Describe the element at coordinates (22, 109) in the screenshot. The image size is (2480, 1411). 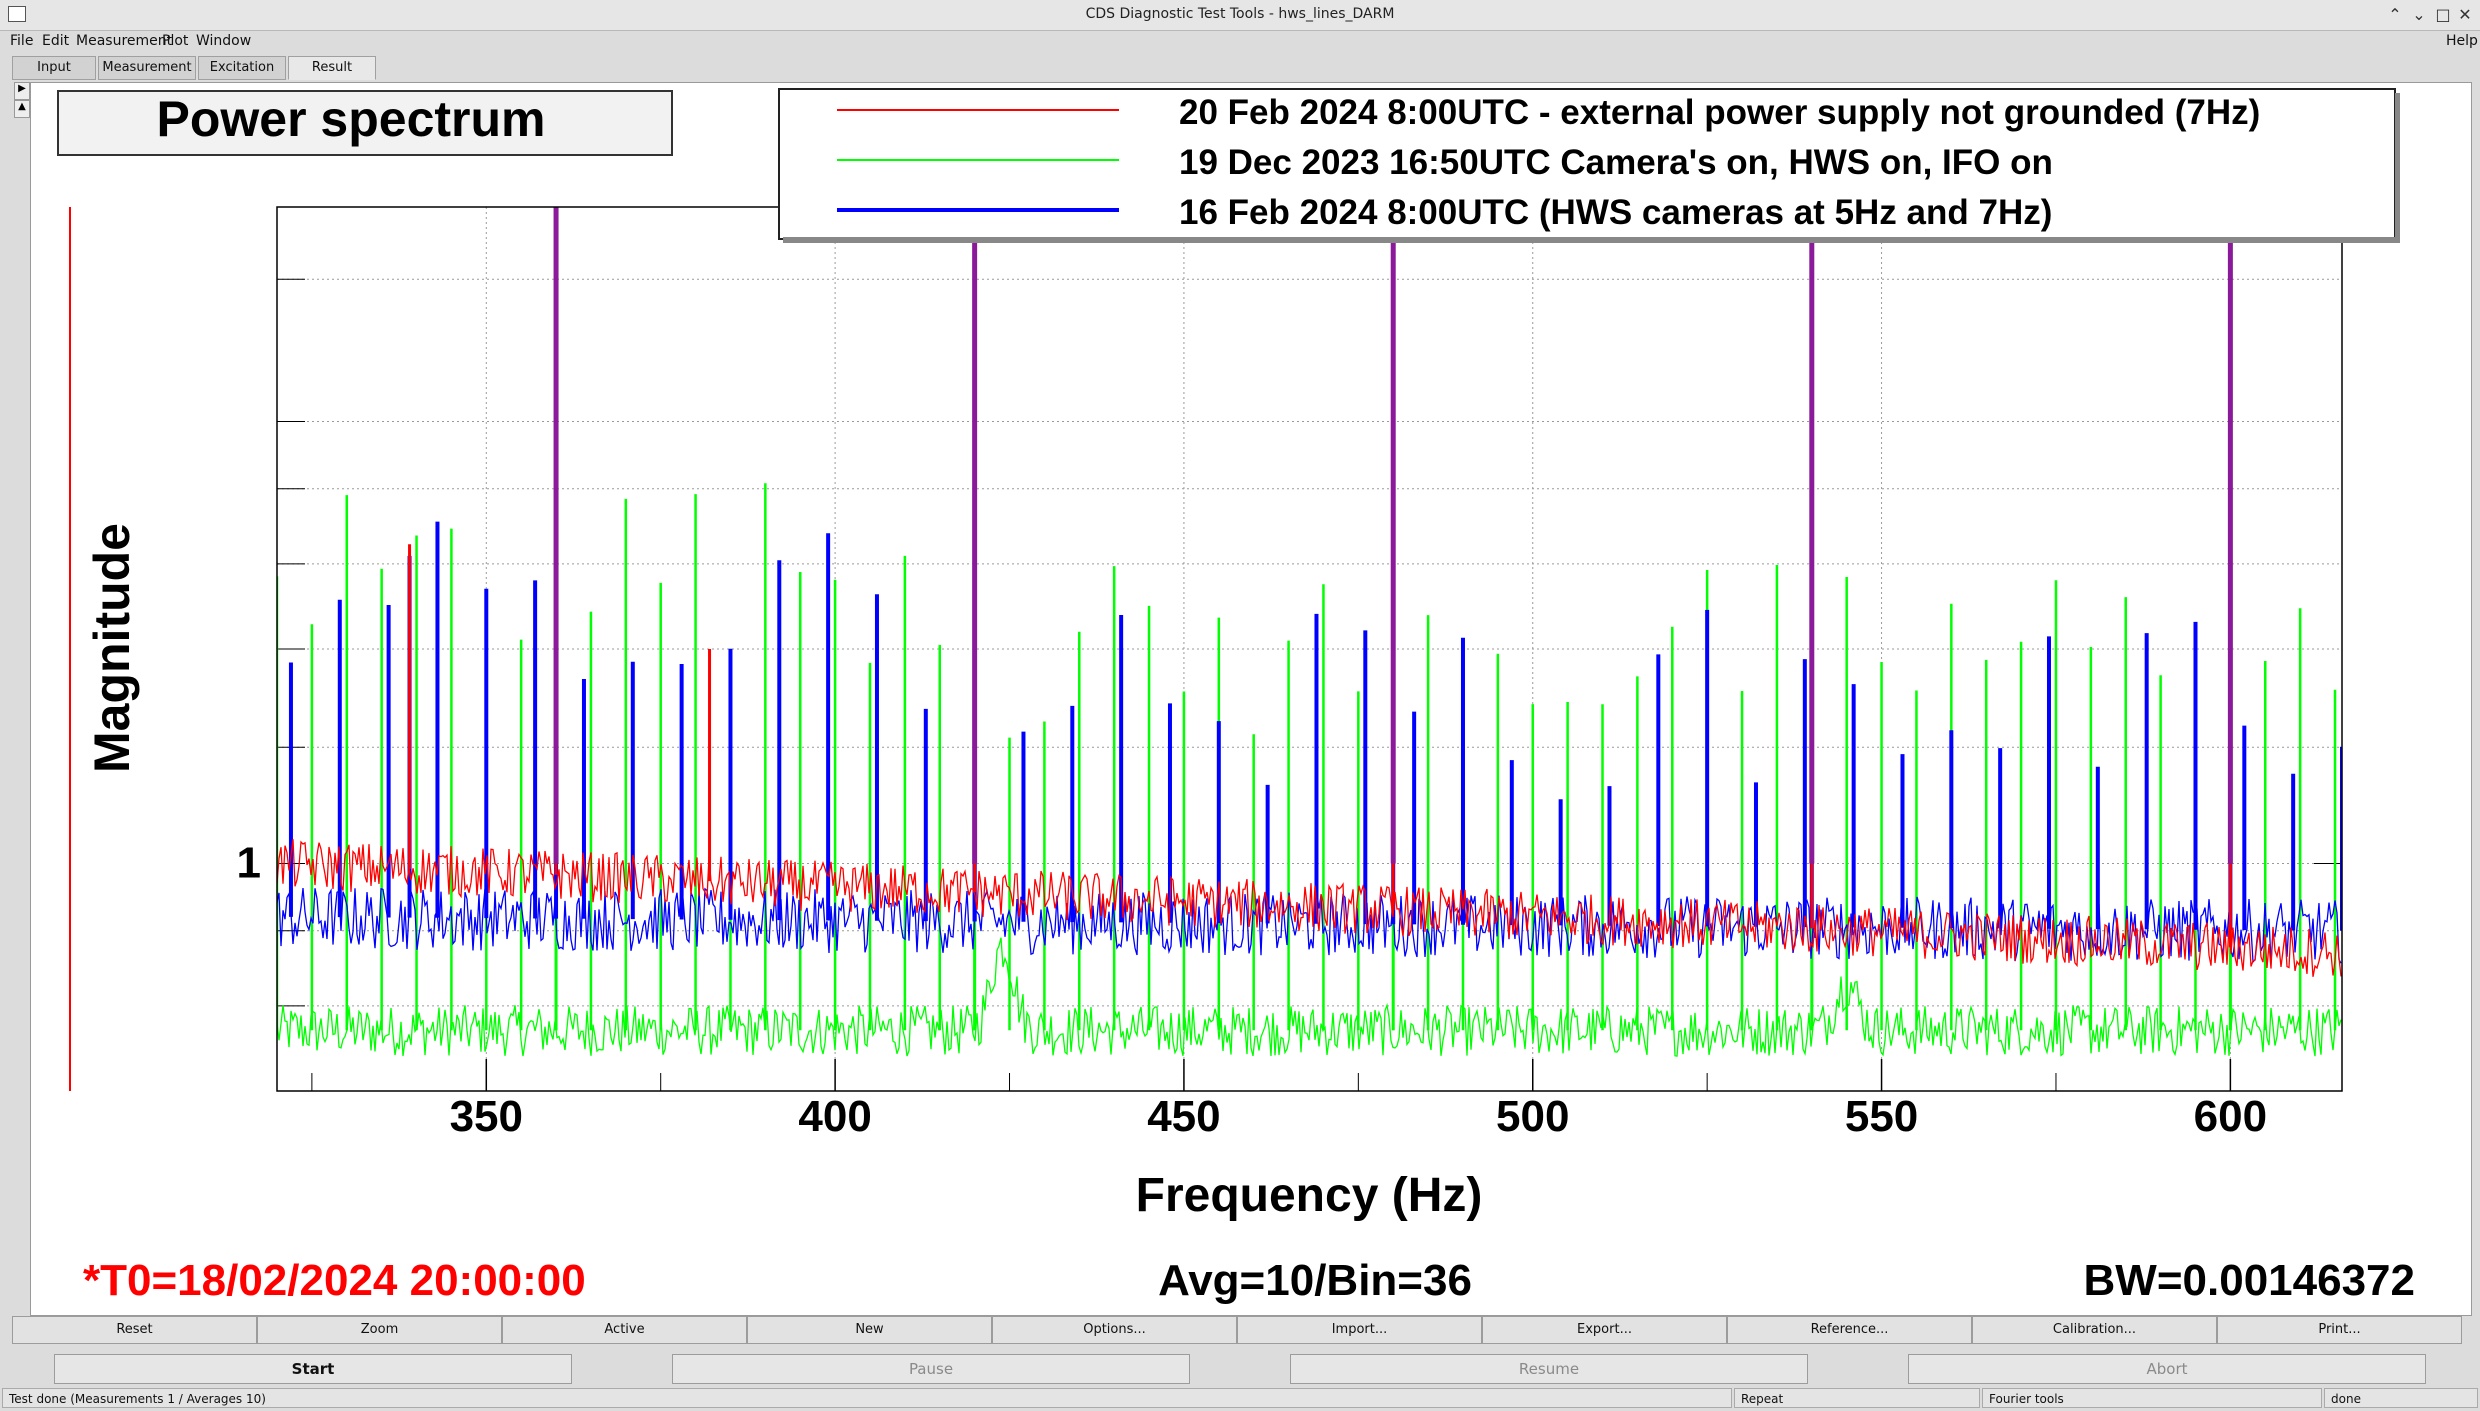
I see `collapse-arrow-icon: ▲` at that location.